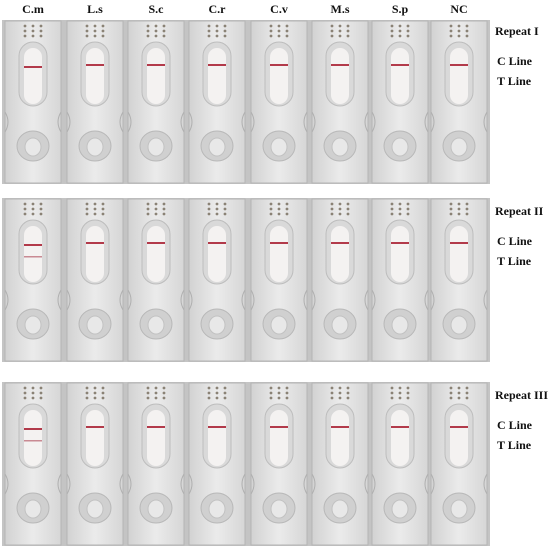  I want to click on column-label: C.r, so click(218, 9).